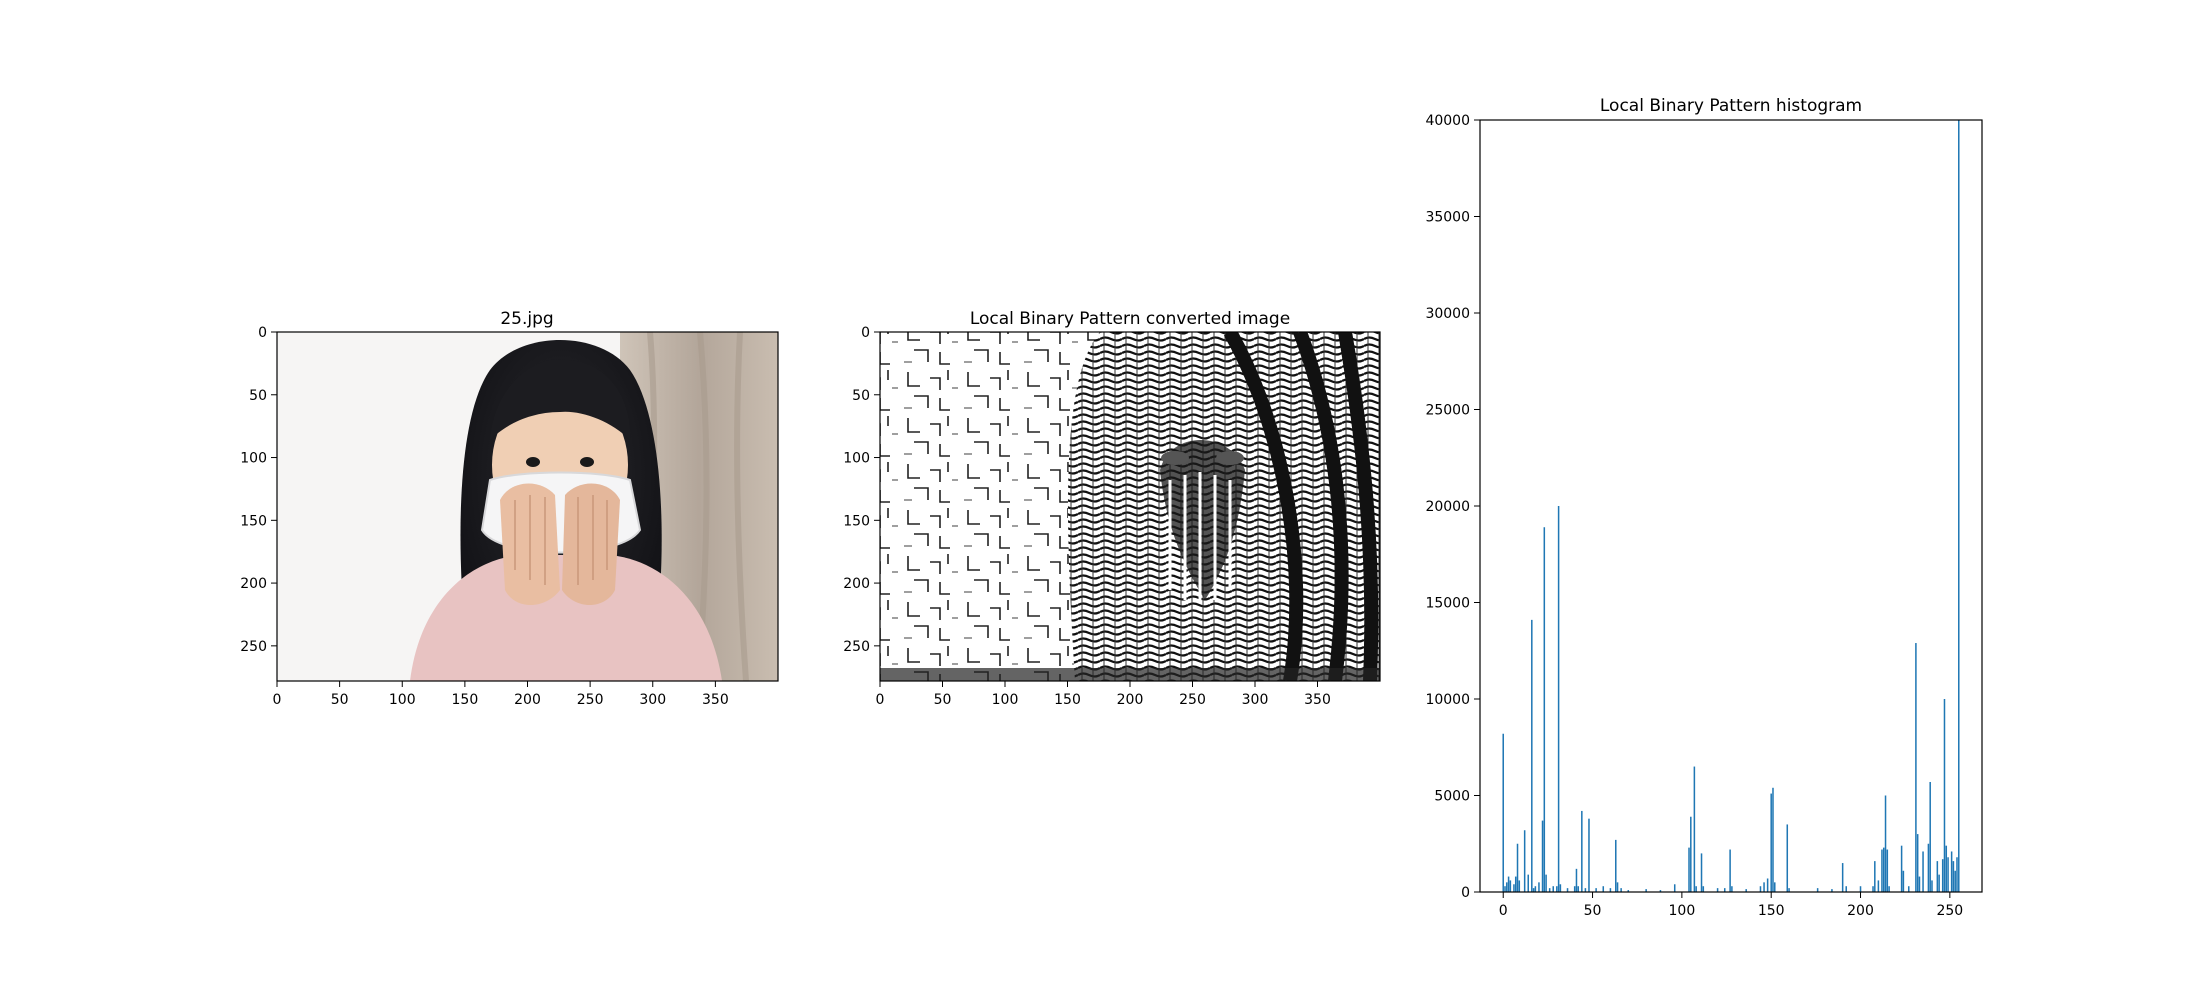  I want to click on x-tick-label: 100, so click(1005, 700).